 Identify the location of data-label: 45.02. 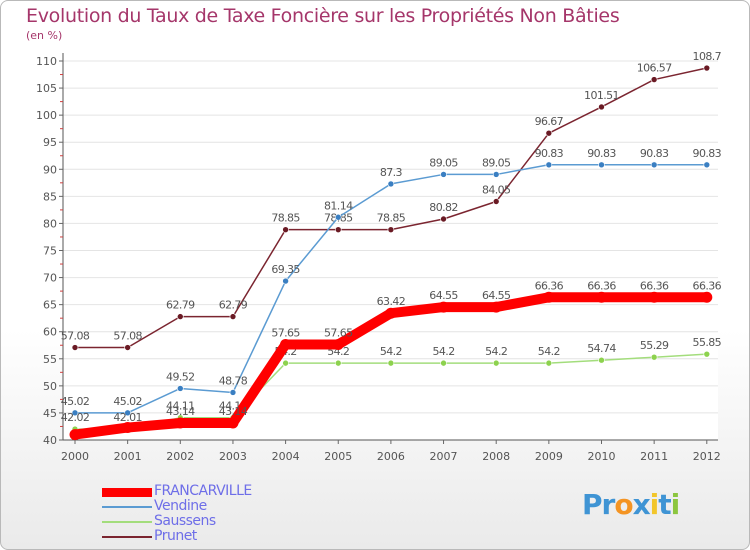
(75, 401).